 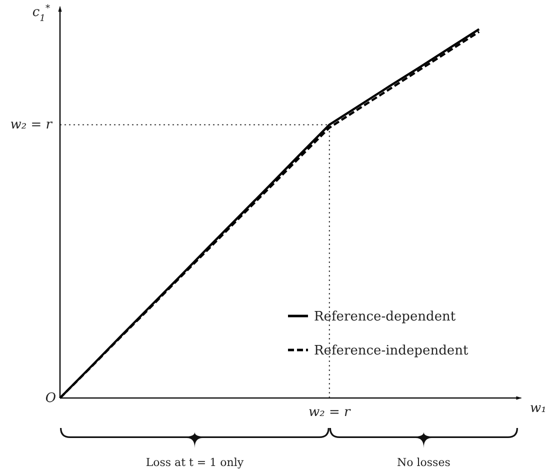 What do you see at coordinates (385, 317) in the screenshot?
I see `legend-label: Reference-dependent` at bounding box center [385, 317].